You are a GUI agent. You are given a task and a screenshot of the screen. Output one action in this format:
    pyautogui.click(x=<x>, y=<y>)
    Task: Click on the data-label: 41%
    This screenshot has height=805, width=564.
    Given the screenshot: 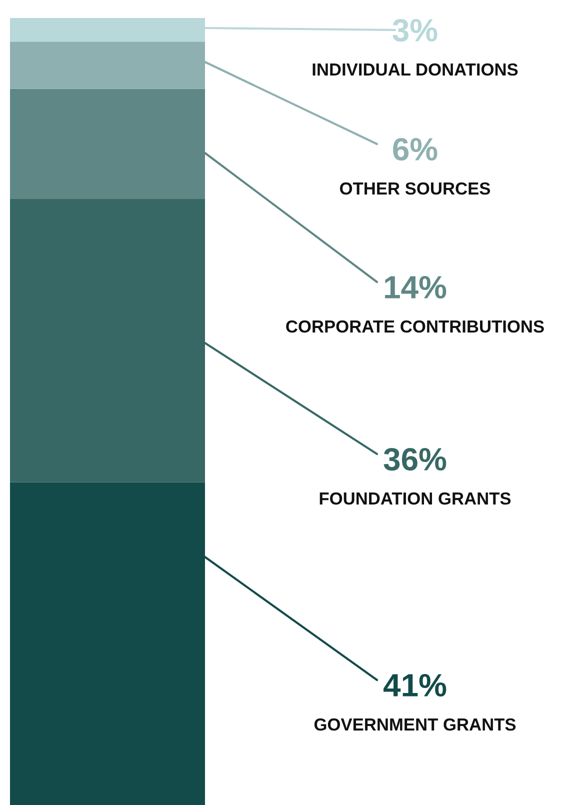 What is the action you would take?
    pyautogui.click(x=415, y=685)
    